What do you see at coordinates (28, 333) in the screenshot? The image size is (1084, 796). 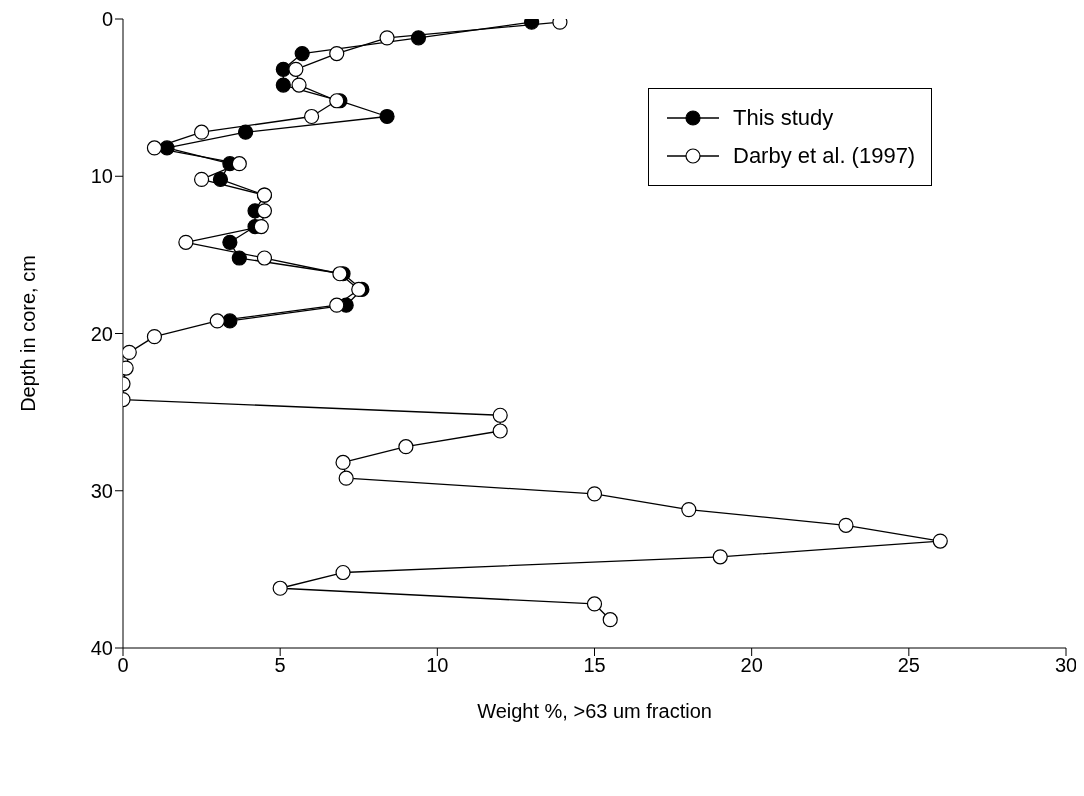 I see `y-axis-title: Depth in core, cm` at bounding box center [28, 333].